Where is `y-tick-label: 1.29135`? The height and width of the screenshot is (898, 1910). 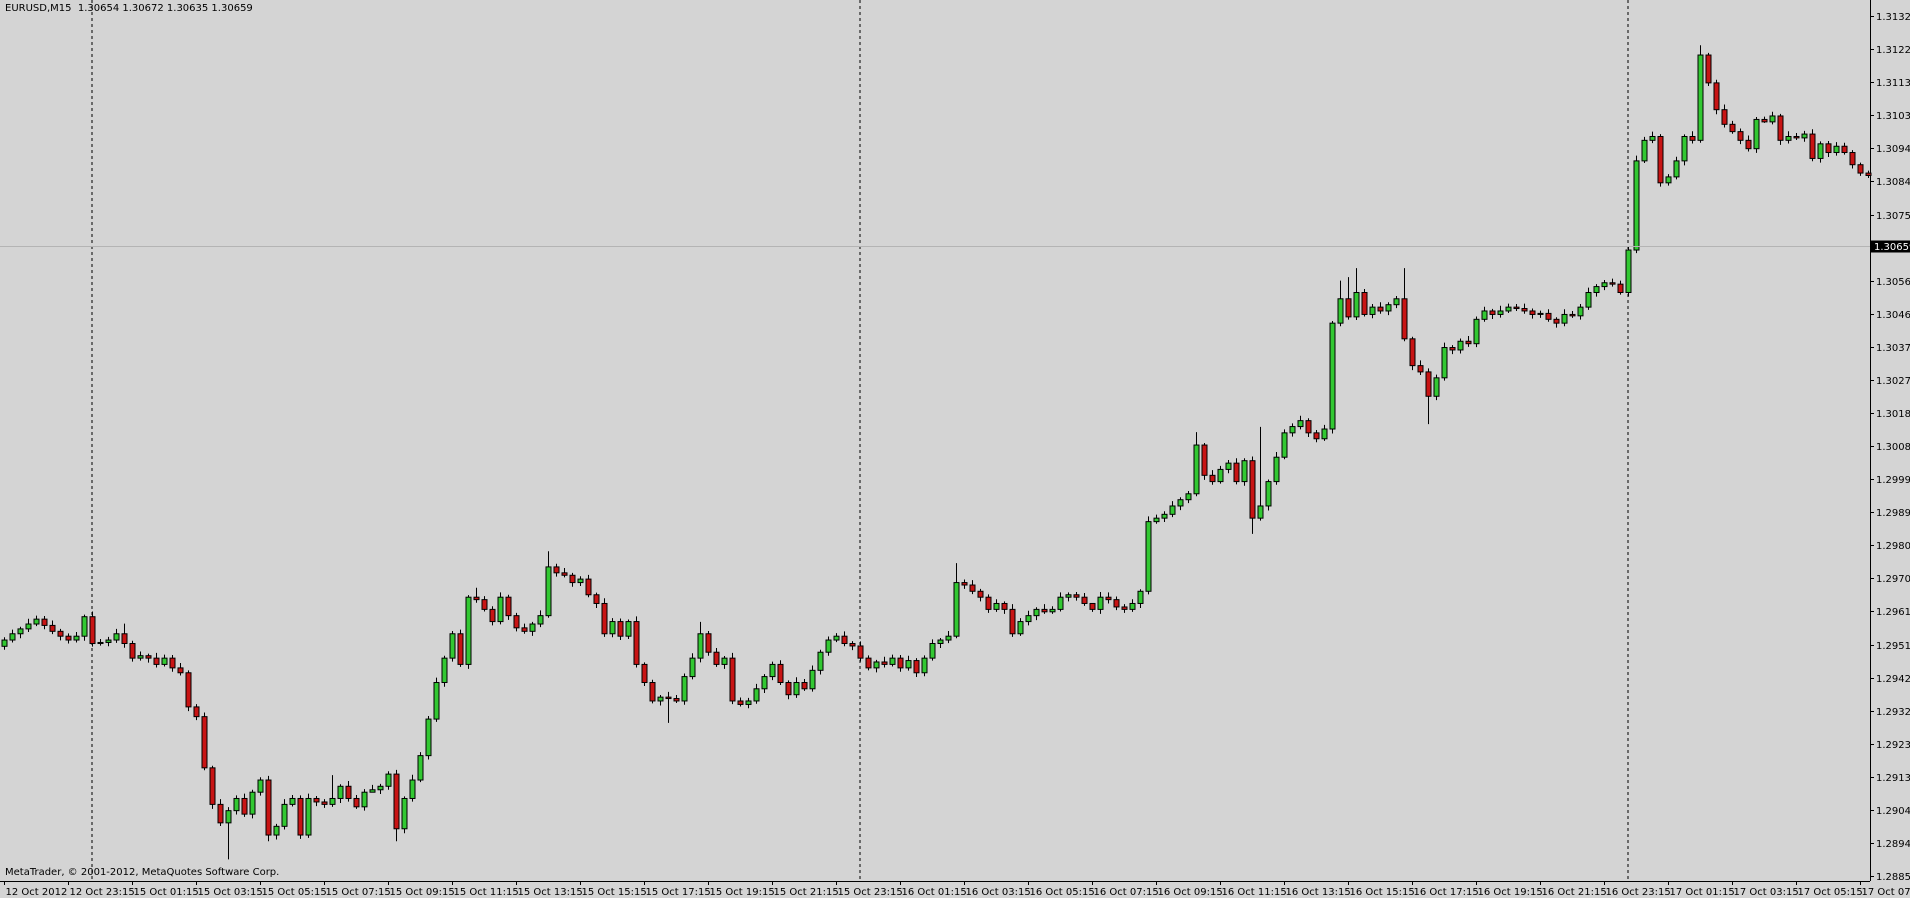
y-tick-label: 1.29135 is located at coordinates (1893, 778).